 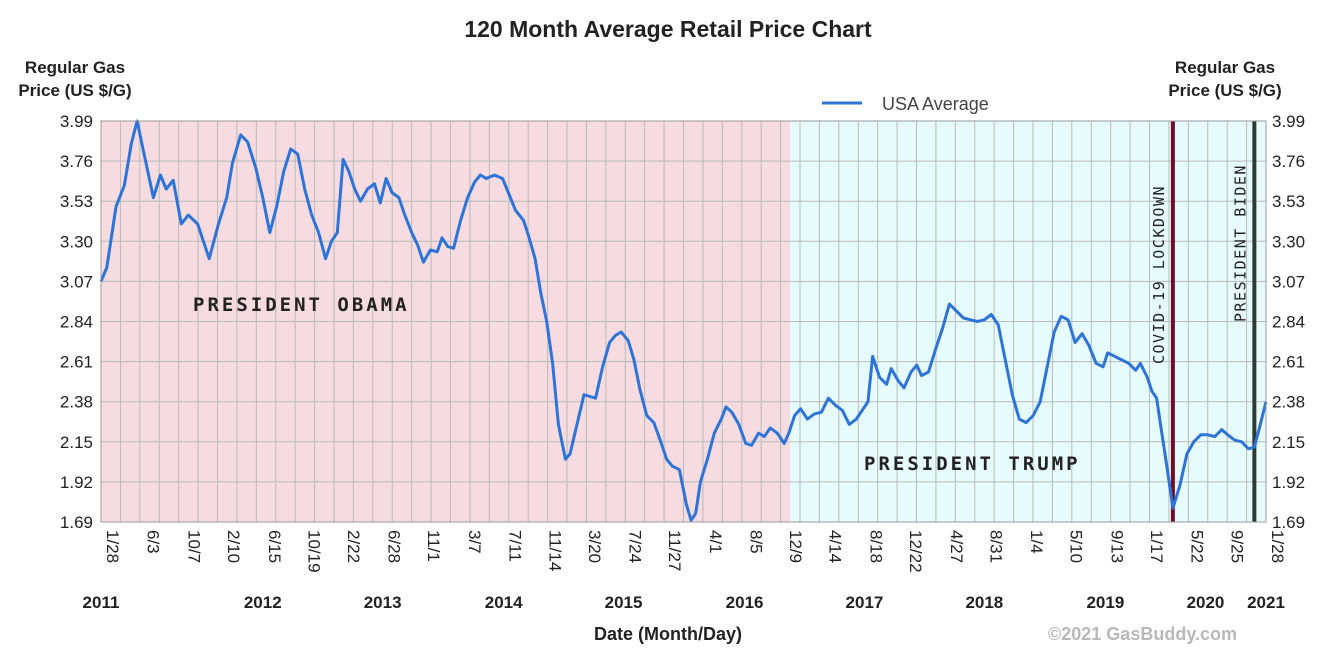 I want to click on y-axis-label-left-line2: Price (US $/G), so click(x=75, y=90).